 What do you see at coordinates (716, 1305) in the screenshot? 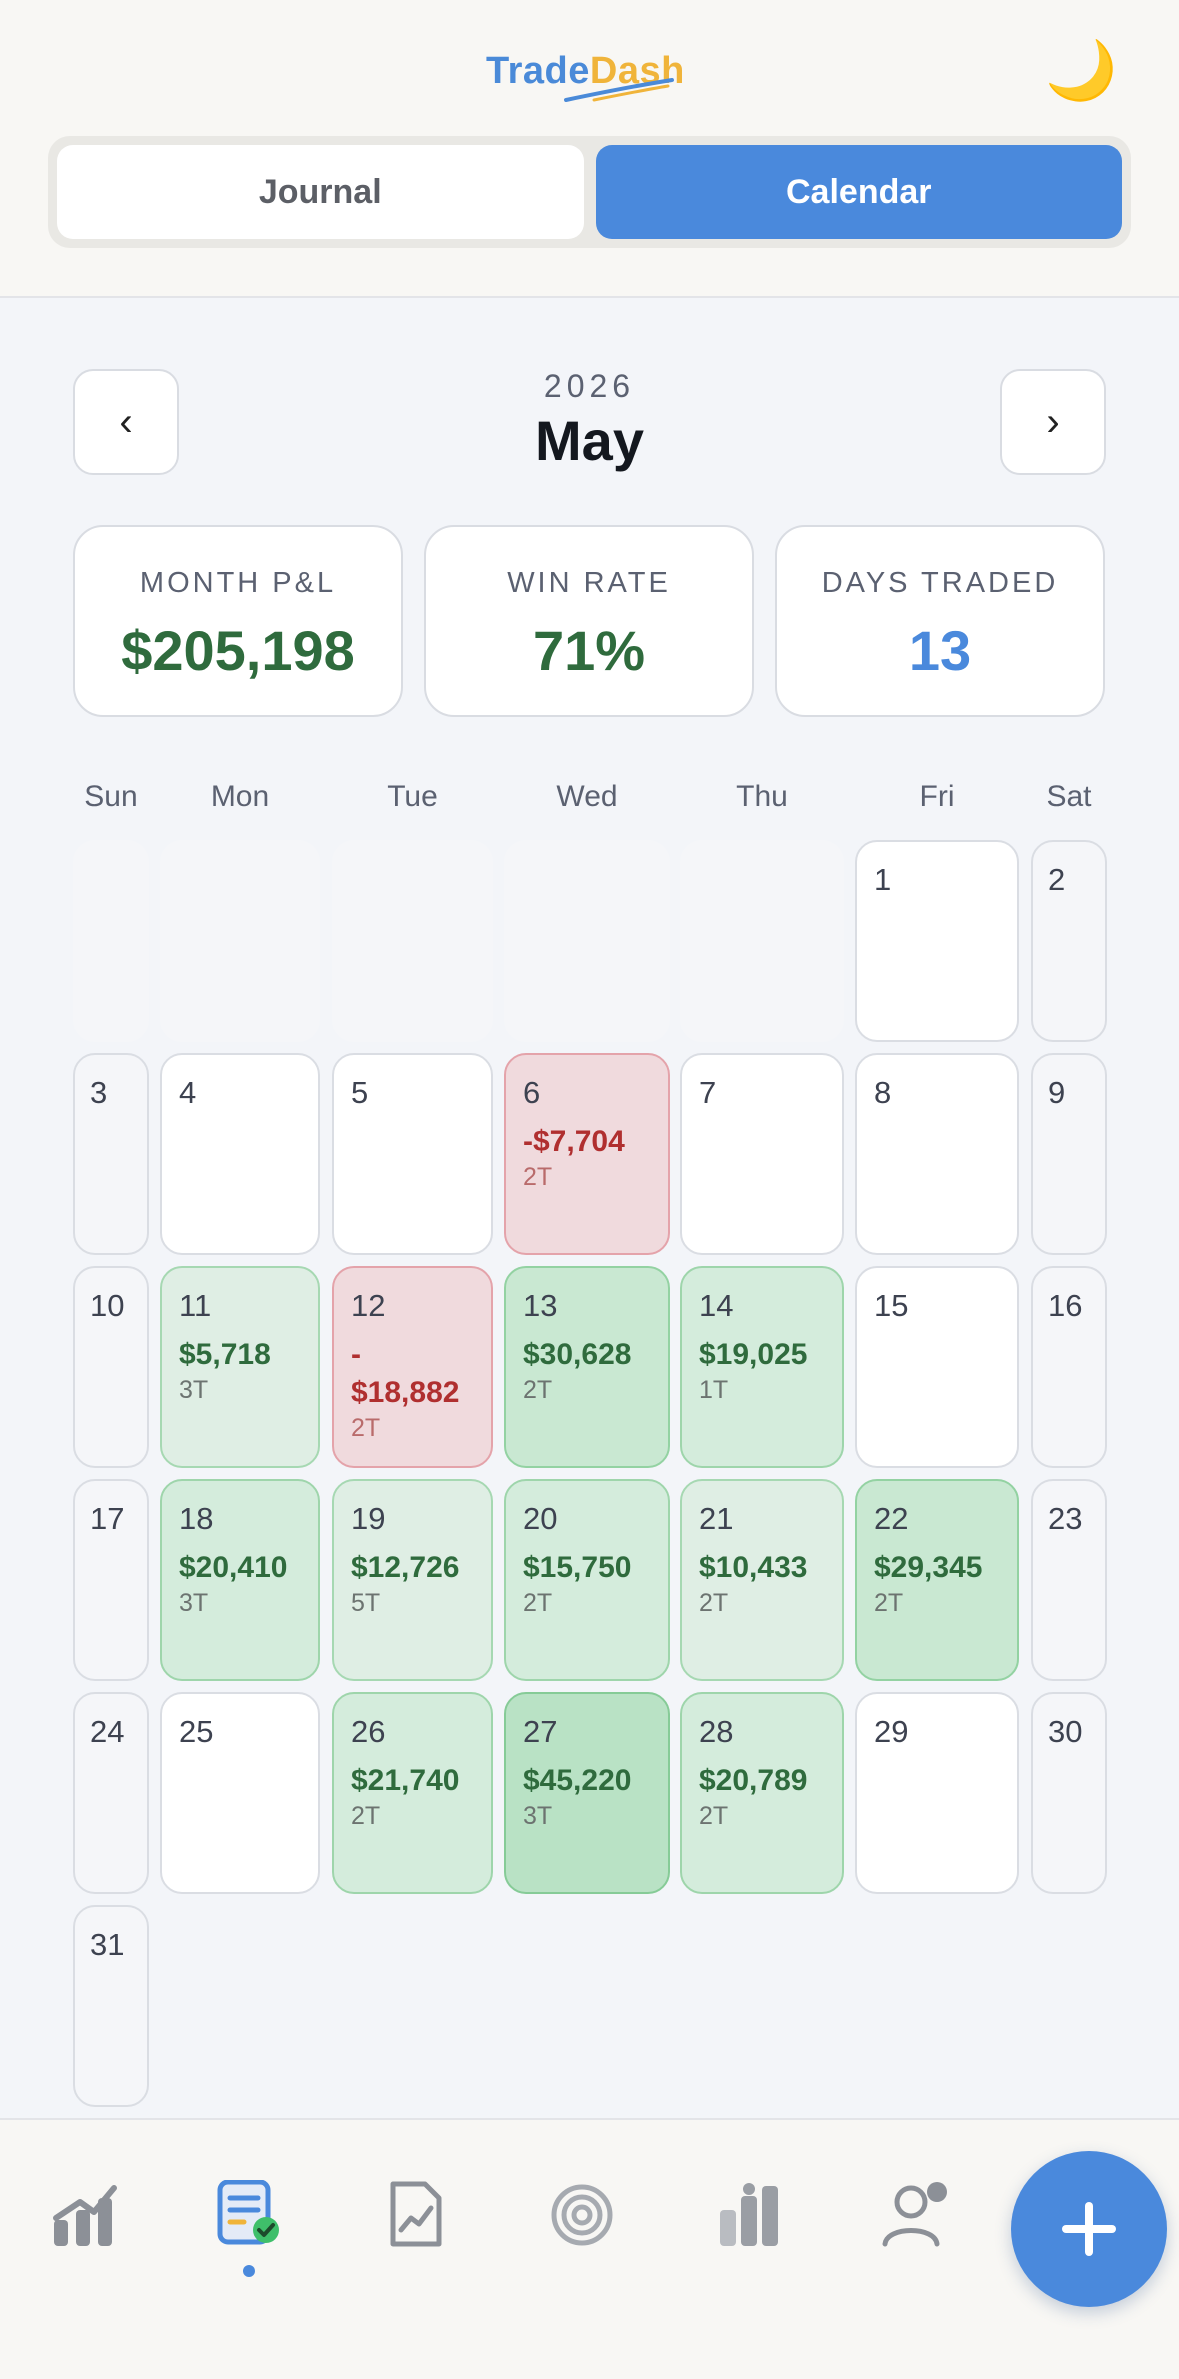
I see `day-number: 14` at bounding box center [716, 1305].